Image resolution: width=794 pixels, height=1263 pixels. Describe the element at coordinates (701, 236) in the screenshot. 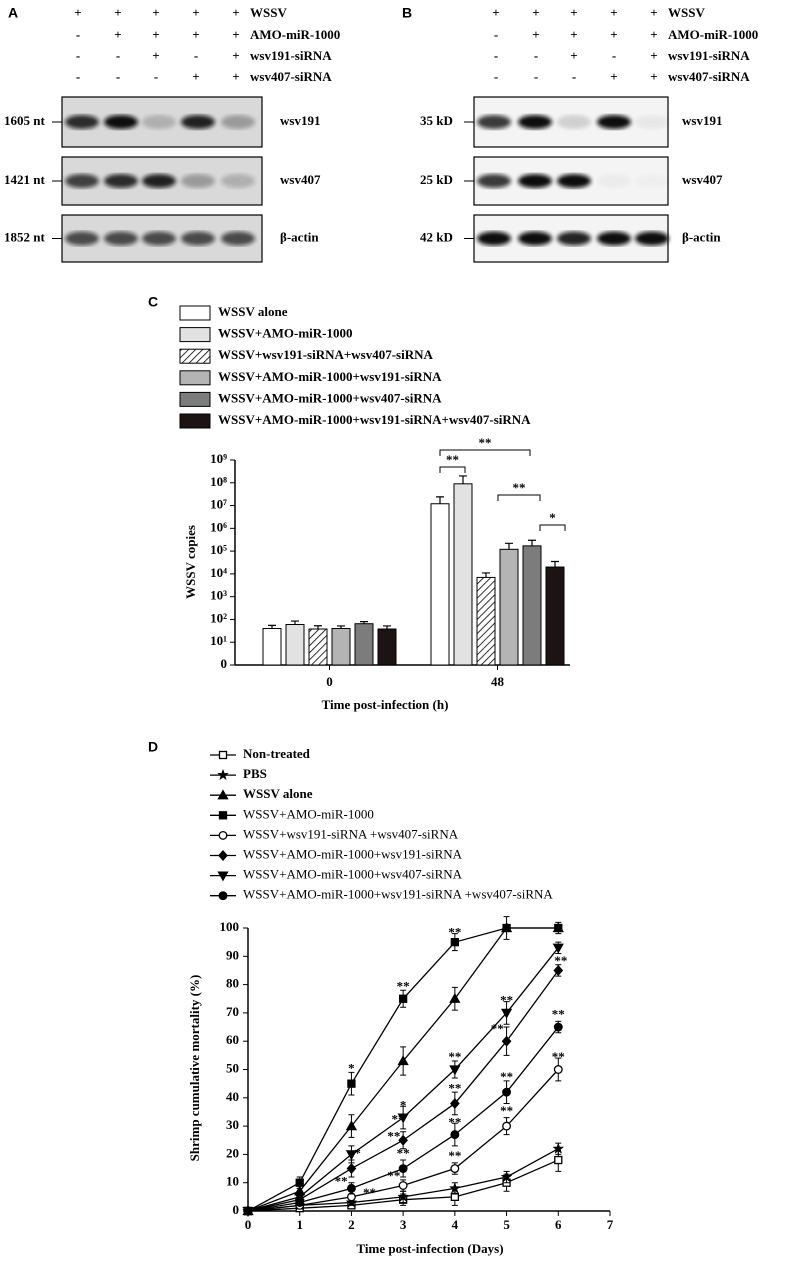

I see `blot-name: β-actin` at that location.